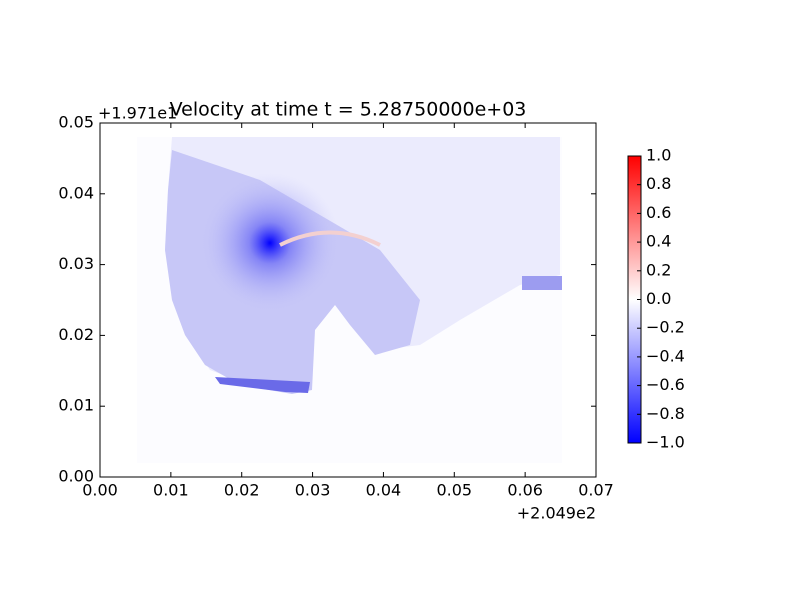  Describe the element at coordinates (665, 327) in the screenshot. I see `colorbar-tick-label: −0.2` at that location.